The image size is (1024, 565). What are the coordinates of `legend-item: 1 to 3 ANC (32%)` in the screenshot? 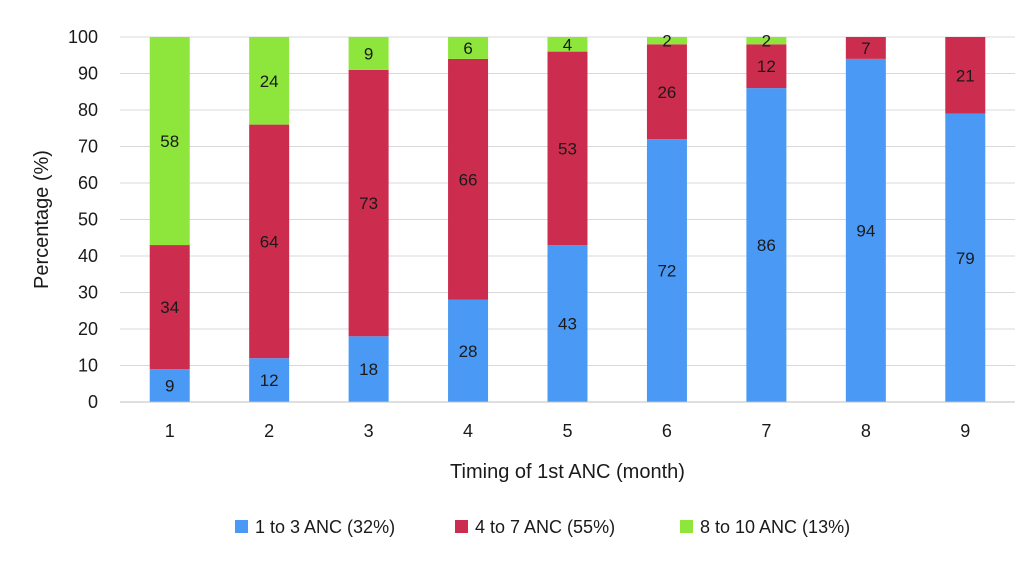 It's located at (315, 527).